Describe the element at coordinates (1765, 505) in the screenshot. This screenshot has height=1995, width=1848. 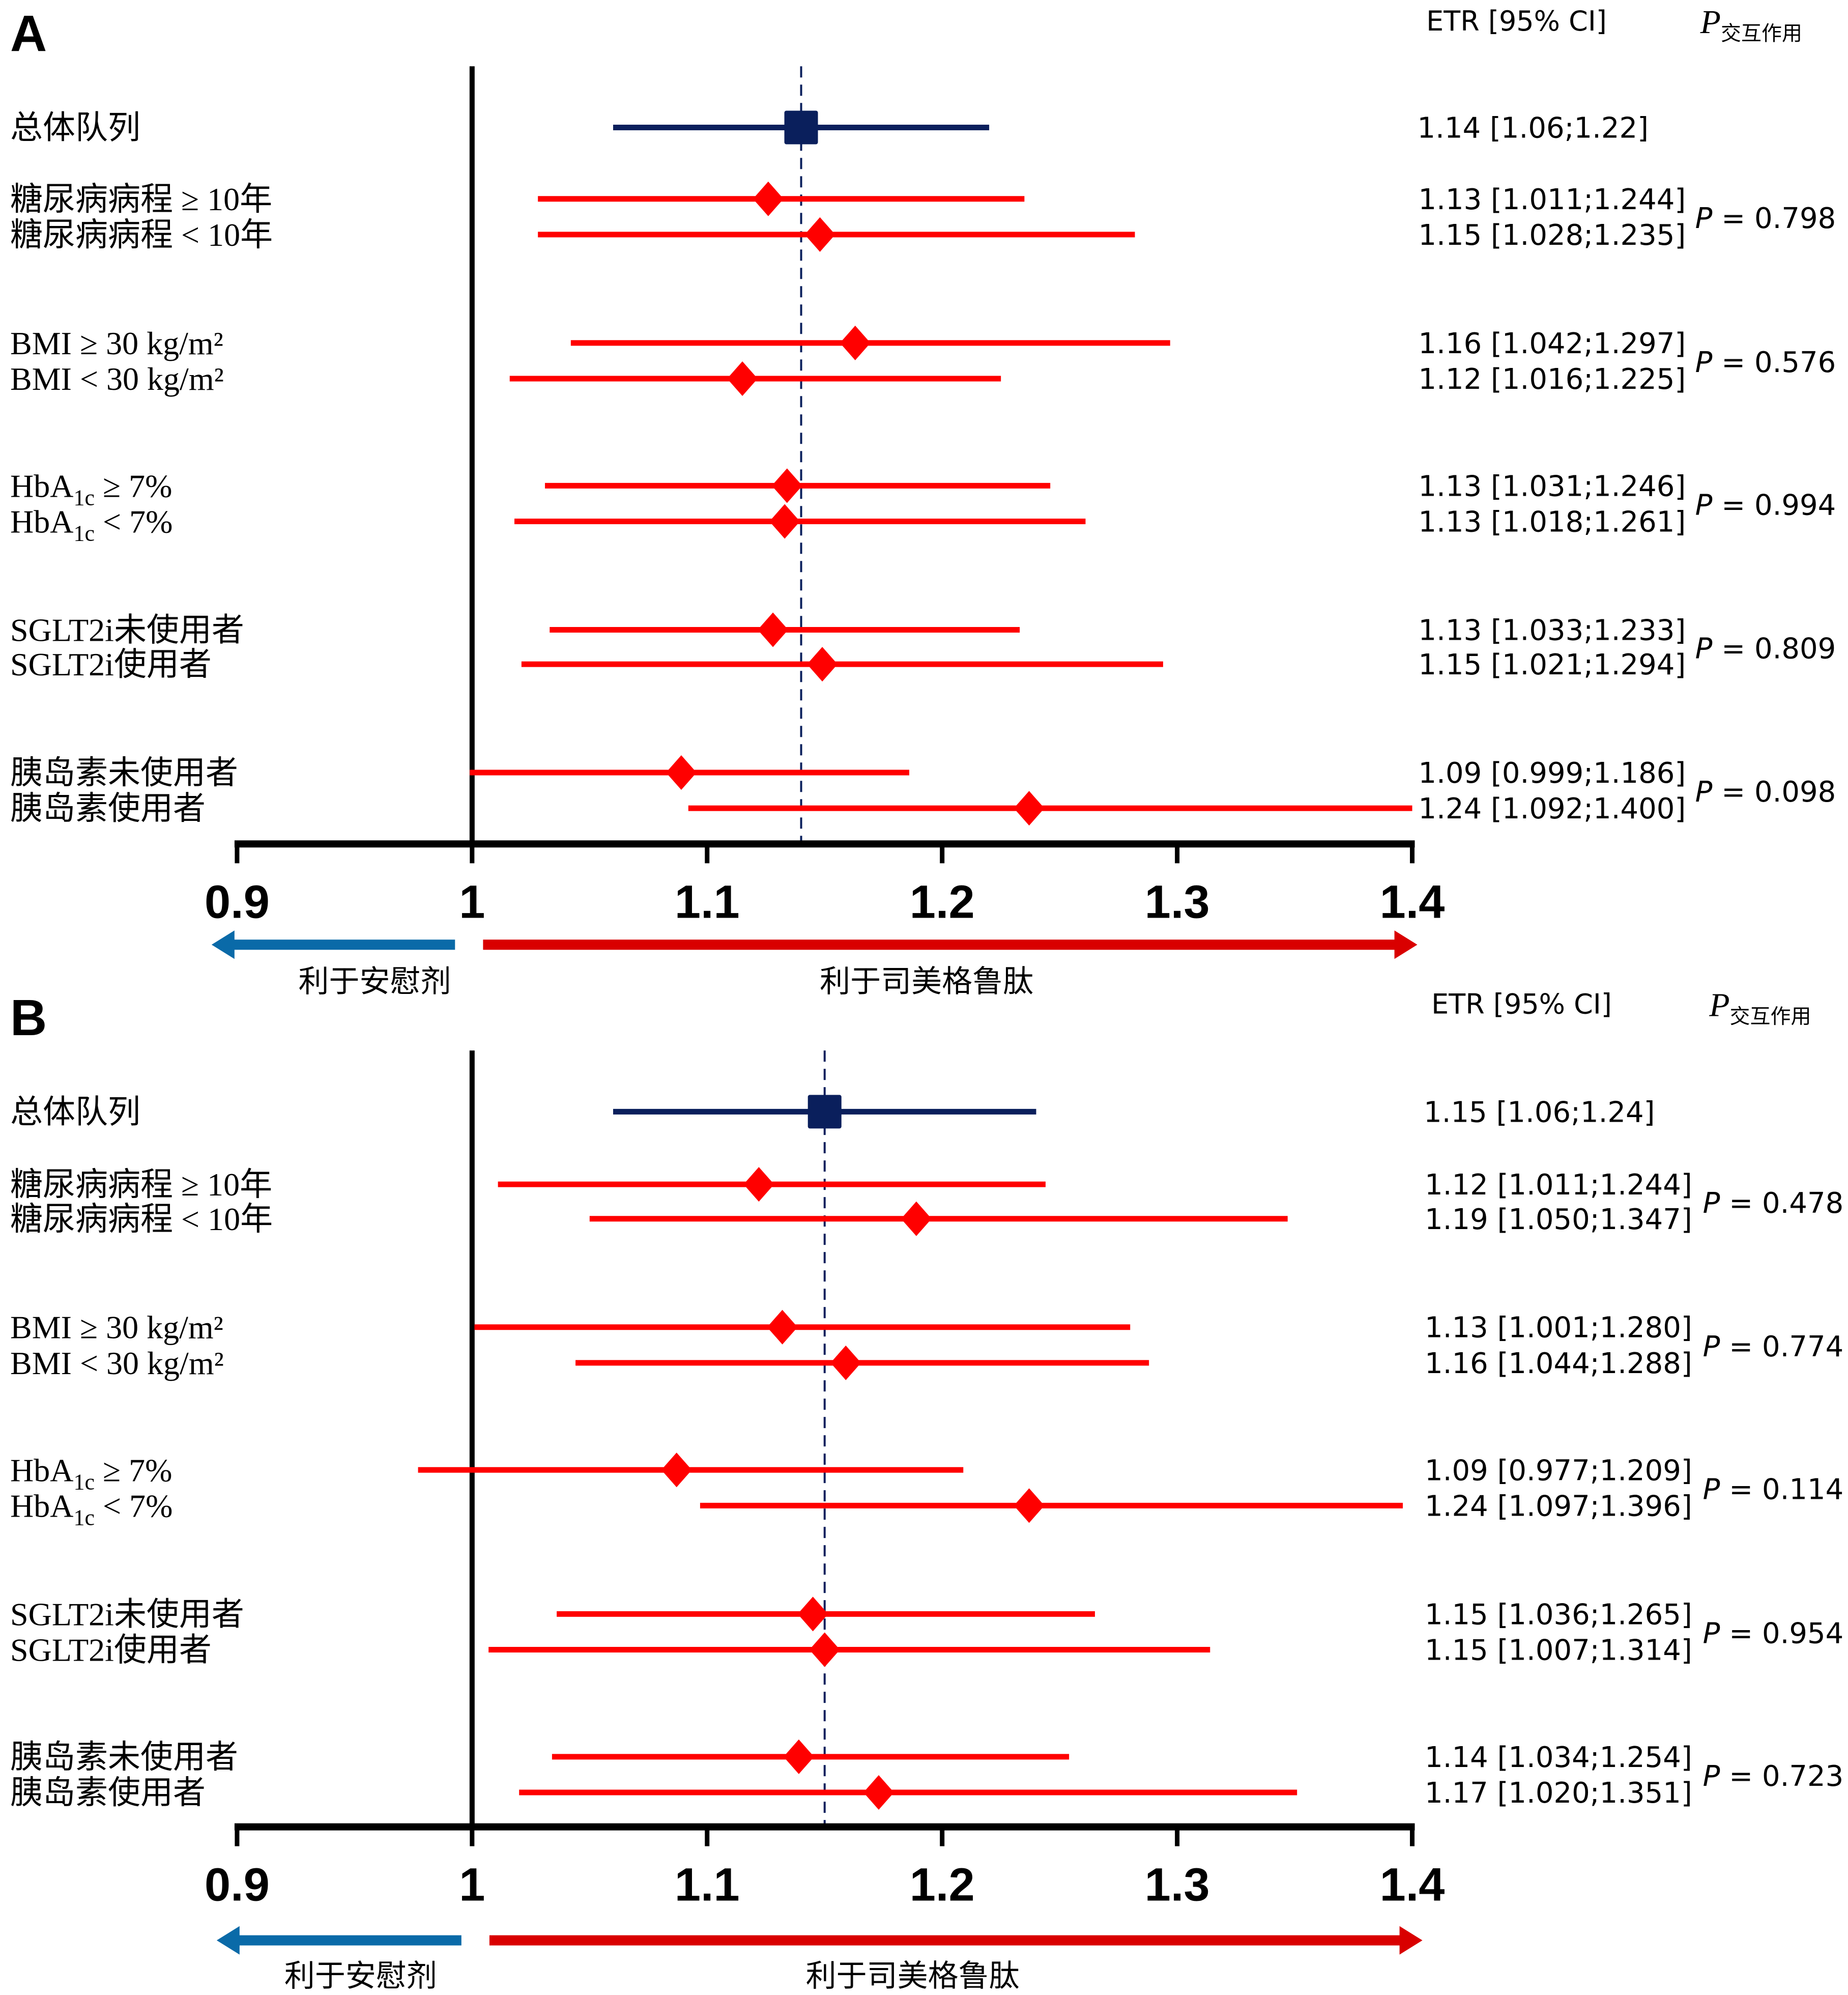
I see `p-interaction-value: P = 0.994` at that location.